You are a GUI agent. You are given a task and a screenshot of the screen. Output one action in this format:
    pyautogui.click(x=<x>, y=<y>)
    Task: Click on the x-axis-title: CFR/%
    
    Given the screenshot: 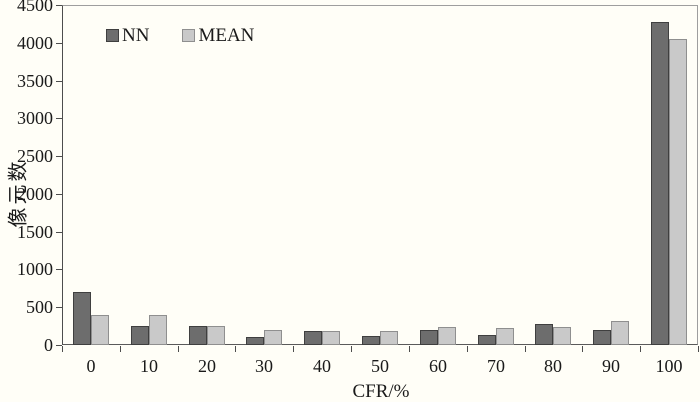 What is the action you would take?
    pyautogui.click(x=381, y=391)
    